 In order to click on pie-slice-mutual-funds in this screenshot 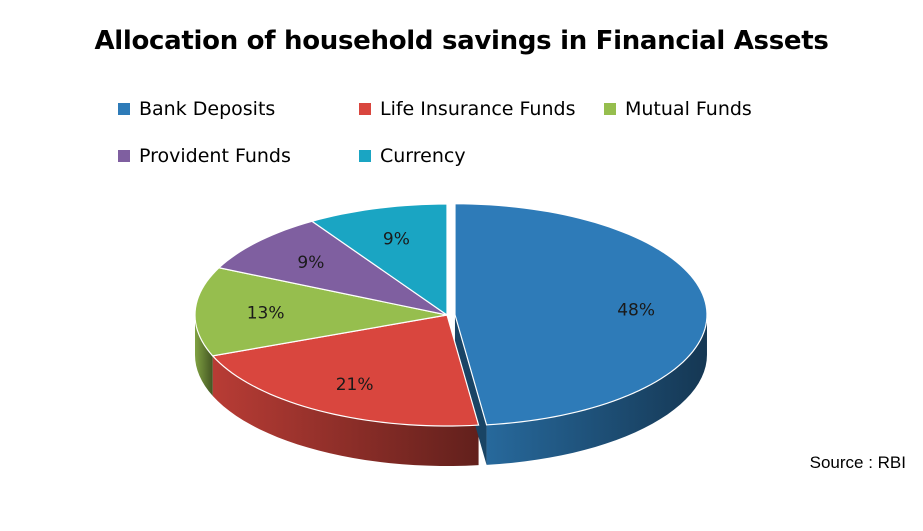, I will do `click(321, 312)`.